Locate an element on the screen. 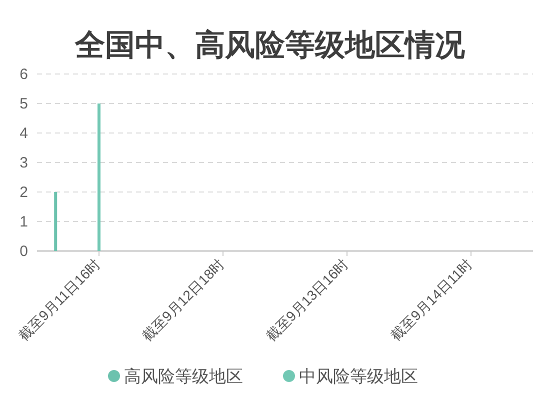 The image size is (544, 403). x-tick-label: 截至9月12日18时 is located at coordinates (183, 300).